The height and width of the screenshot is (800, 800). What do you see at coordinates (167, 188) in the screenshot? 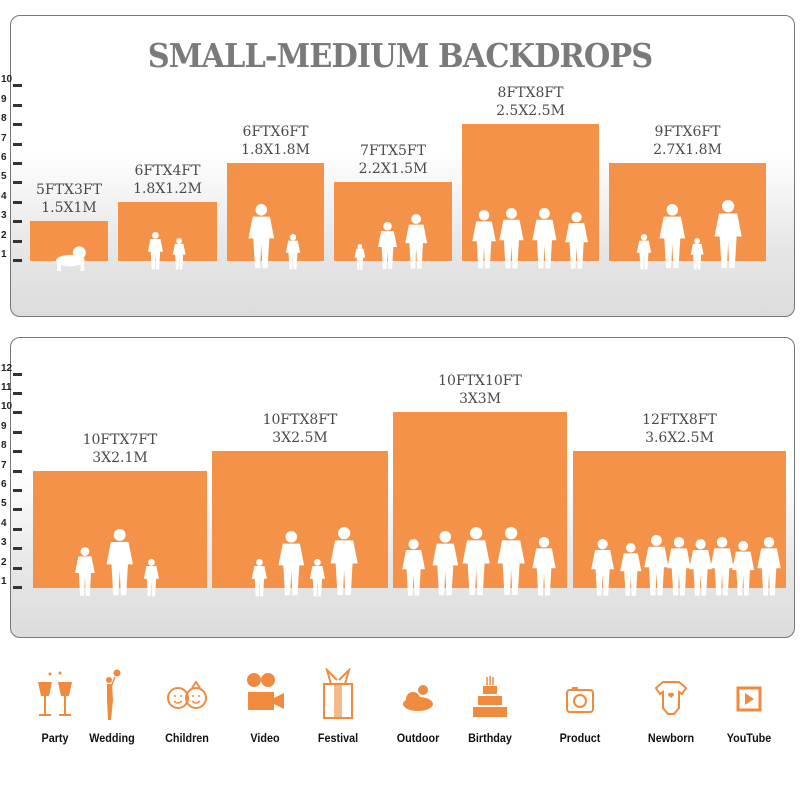
I see `size-meters: 1.8X1.2M` at bounding box center [167, 188].